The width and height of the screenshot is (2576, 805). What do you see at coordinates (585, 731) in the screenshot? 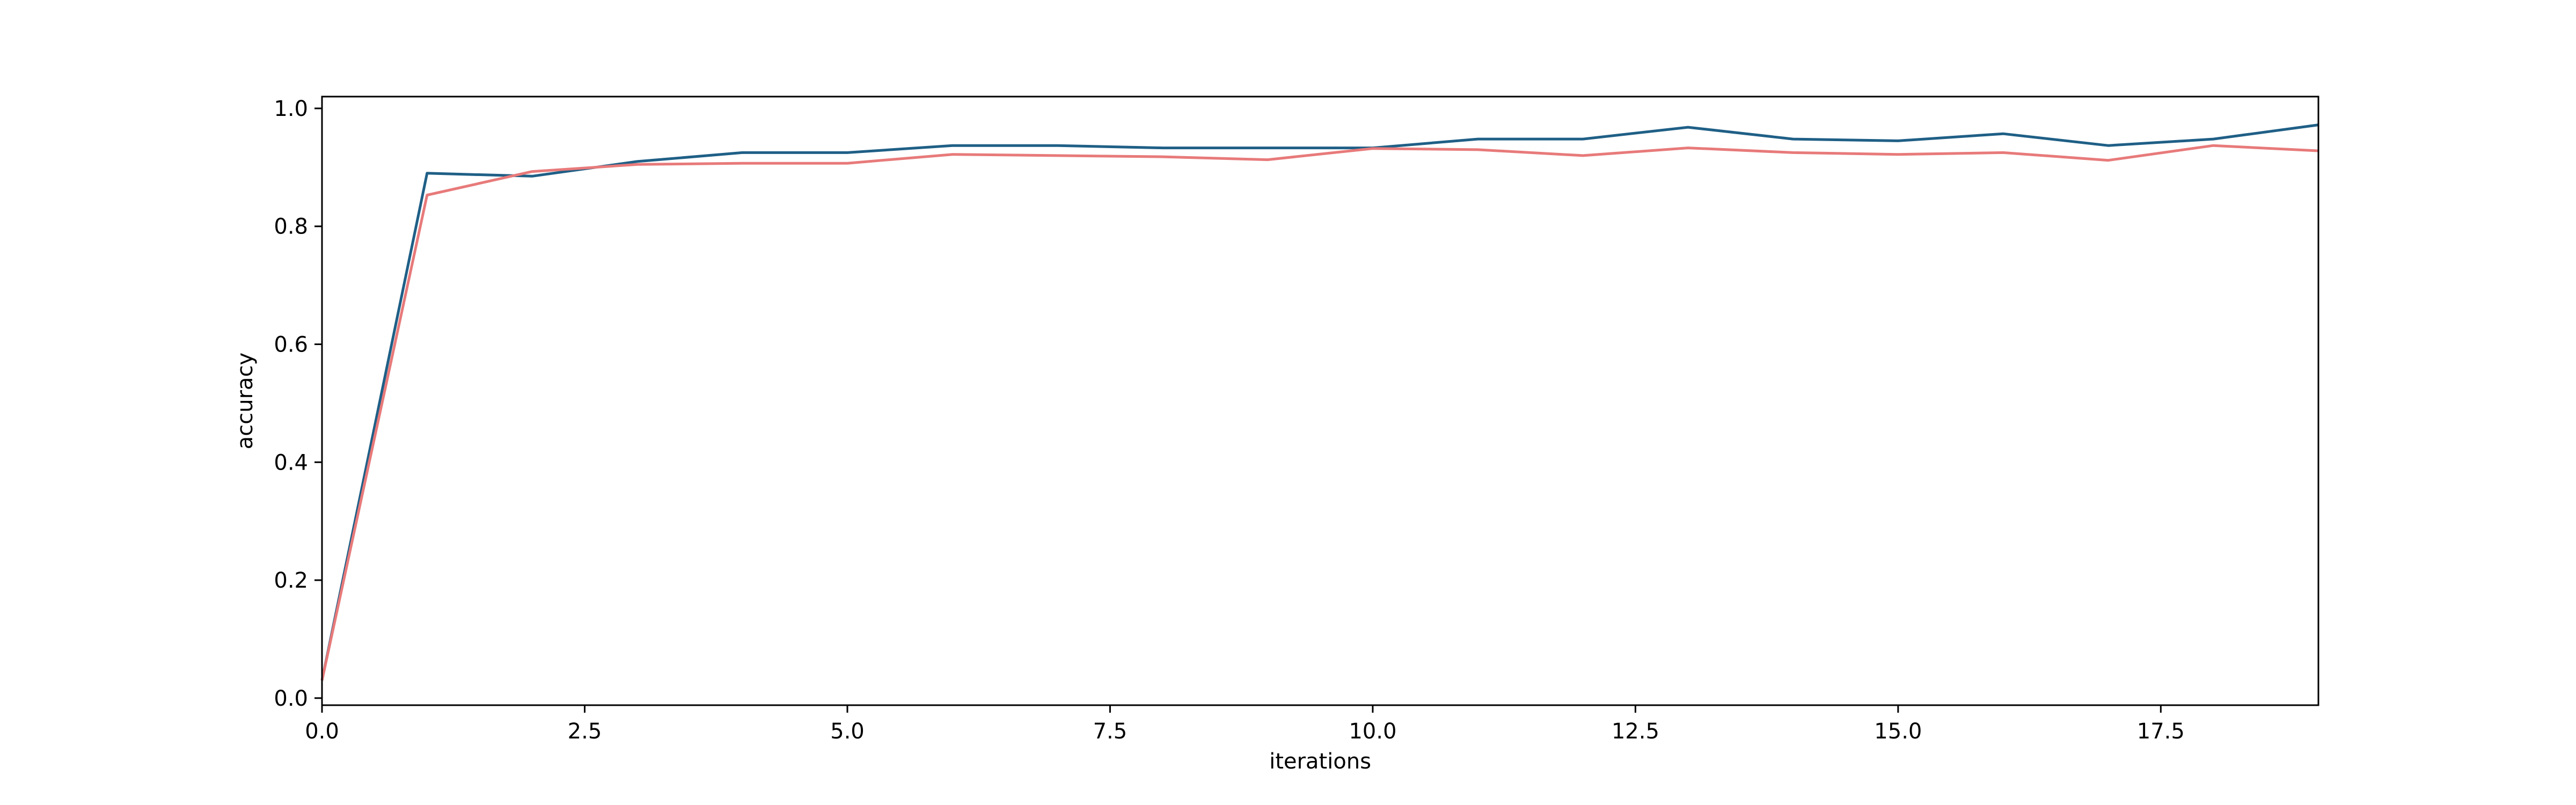
I see `x-tick-label: 2.5` at bounding box center [585, 731].